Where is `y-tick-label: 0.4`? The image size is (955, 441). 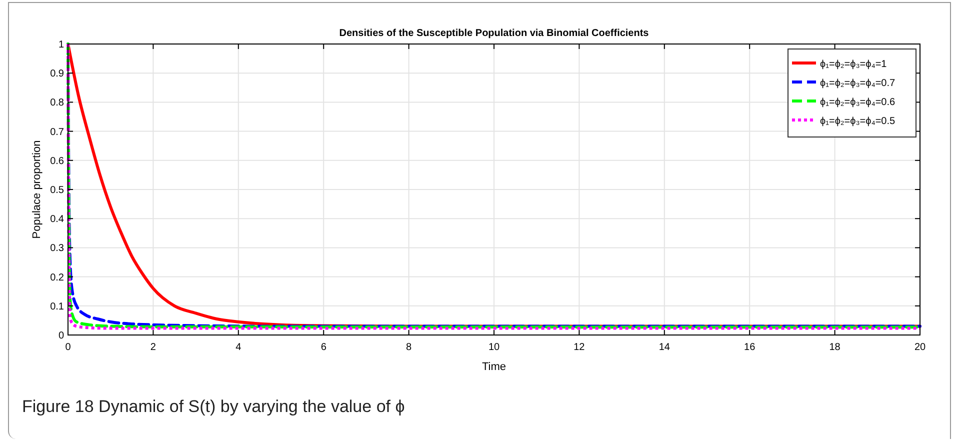
y-tick-label: 0.4 is located at coordinates (57, 220).